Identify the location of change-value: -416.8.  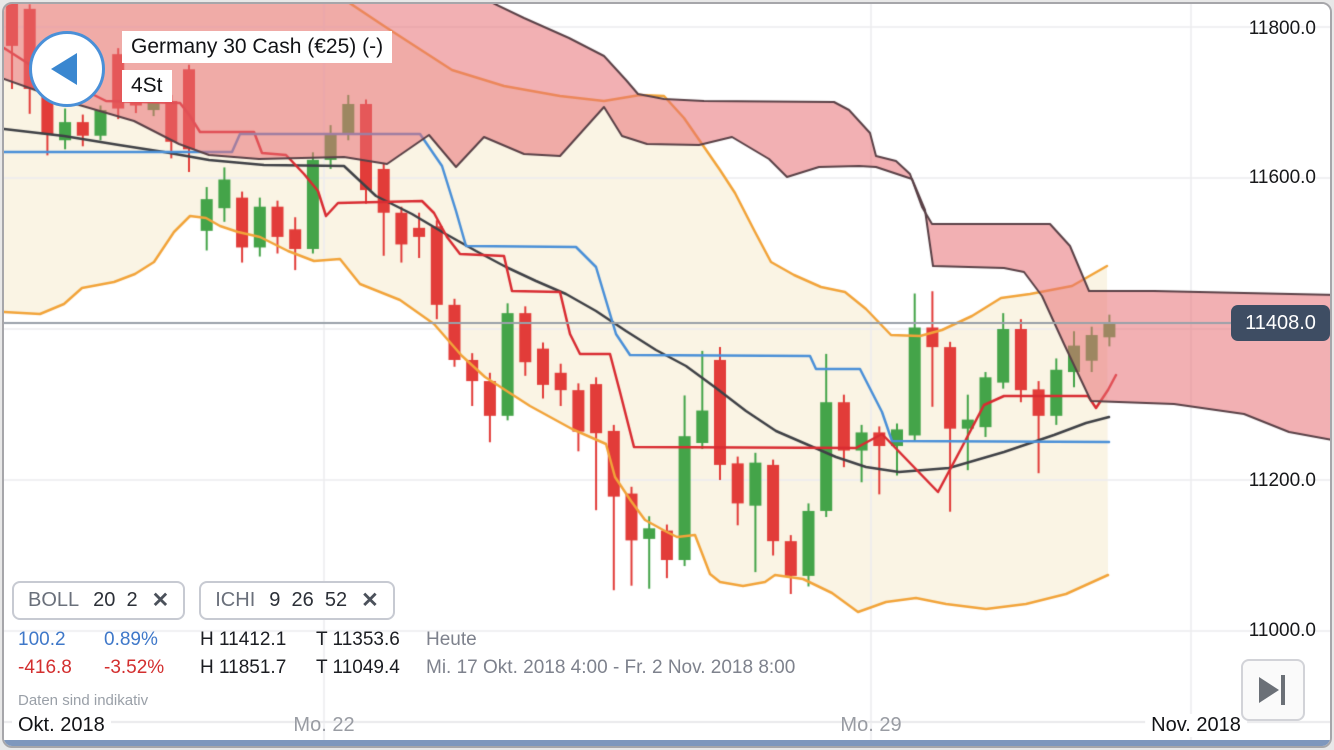
(45, 667).